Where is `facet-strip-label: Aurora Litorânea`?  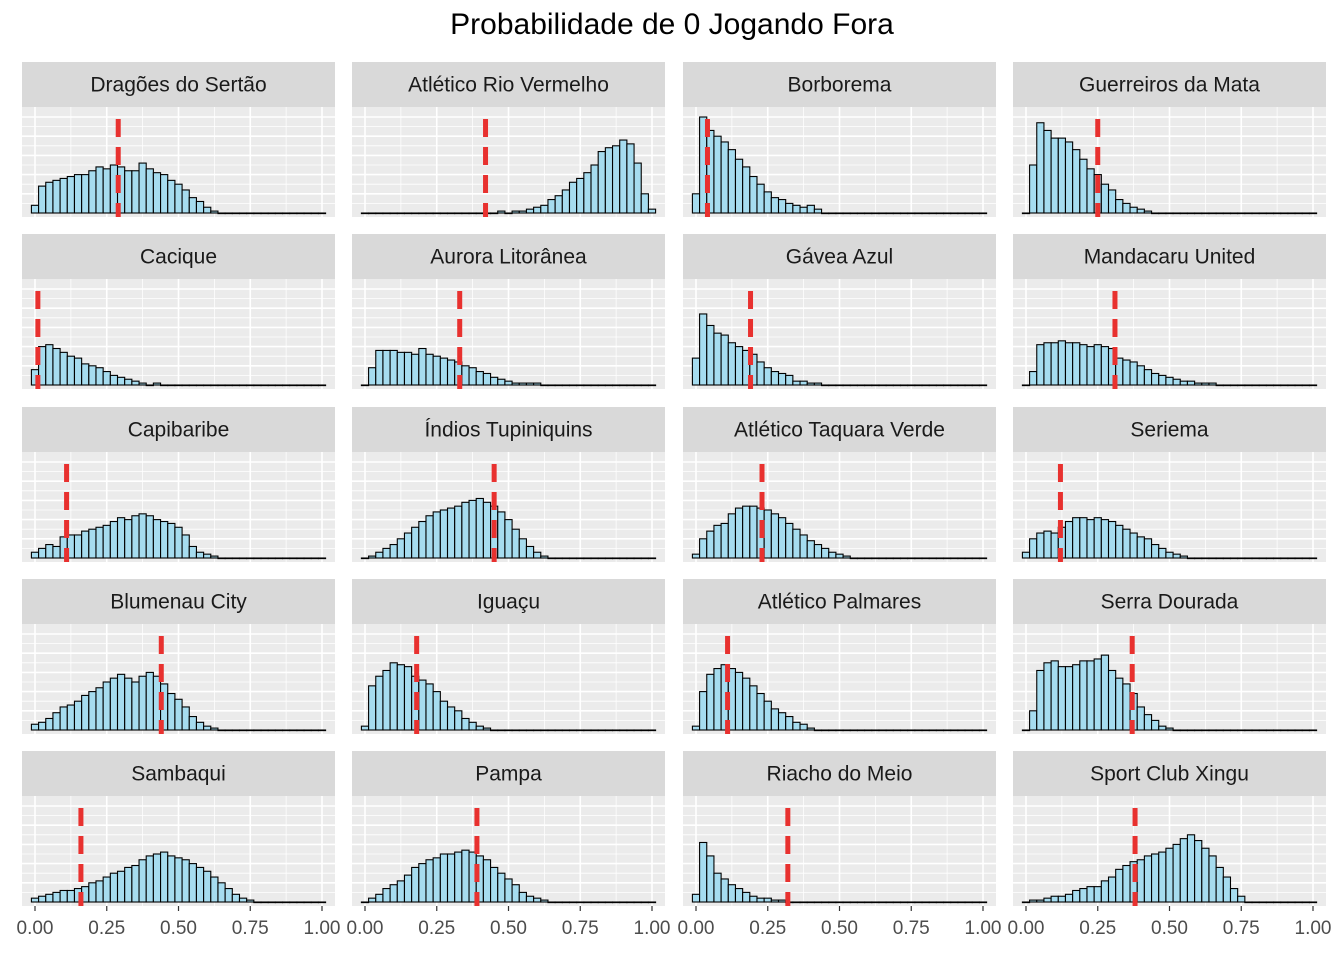
facet-strip-label: Aurora Litorânea is located at coordinates (508, 257).